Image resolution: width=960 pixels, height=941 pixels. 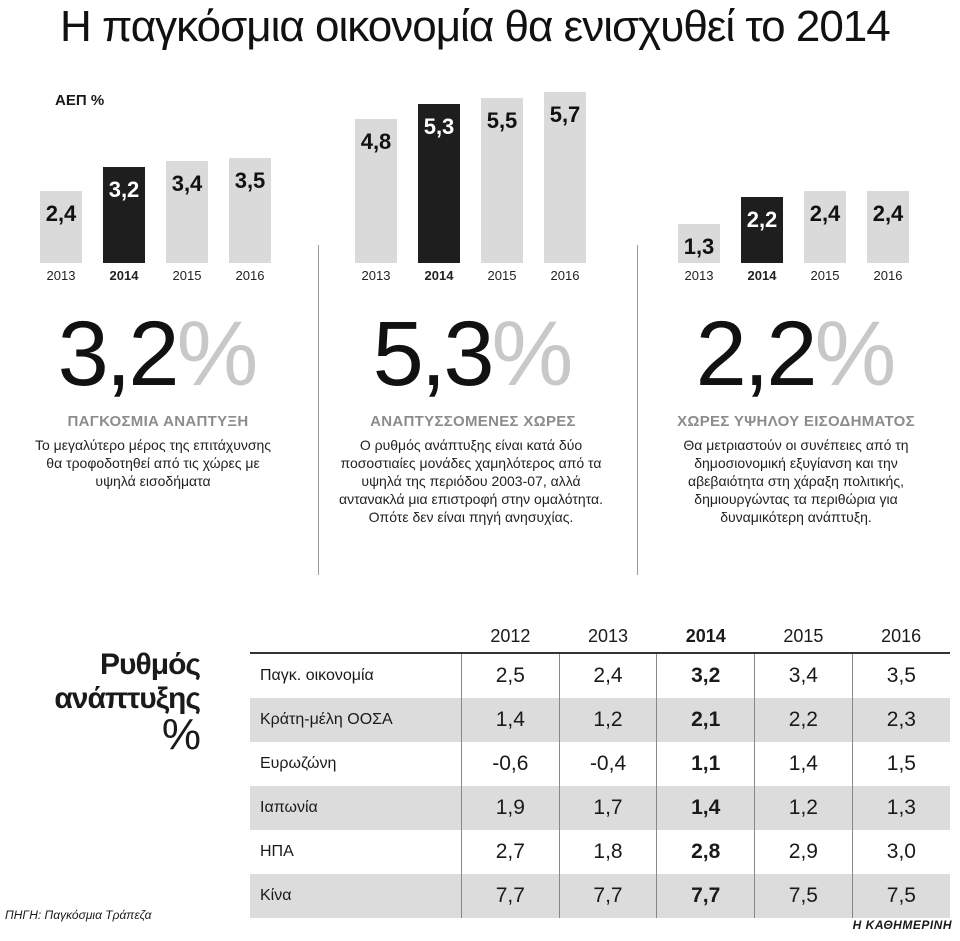 I want to click on bar-value-label: 5,3, so click(x=439, y=126).